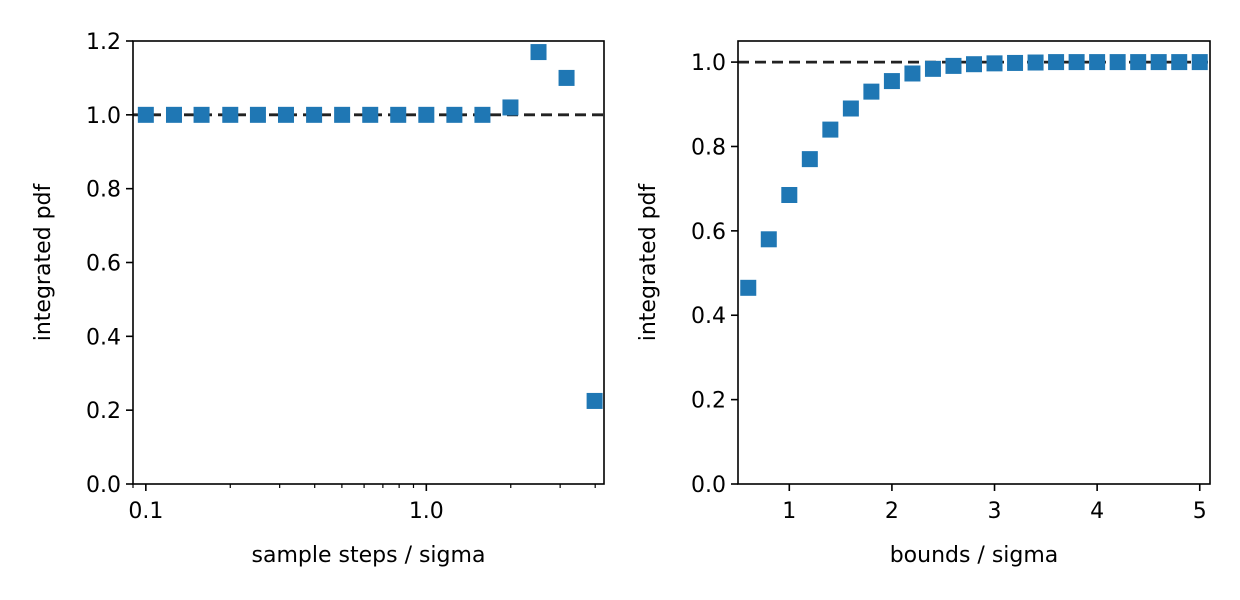  What do you see at coordinates (892, 511) in the screenshot?
I see `right-x-tick-label: 2` at bounding box center [892, 511].